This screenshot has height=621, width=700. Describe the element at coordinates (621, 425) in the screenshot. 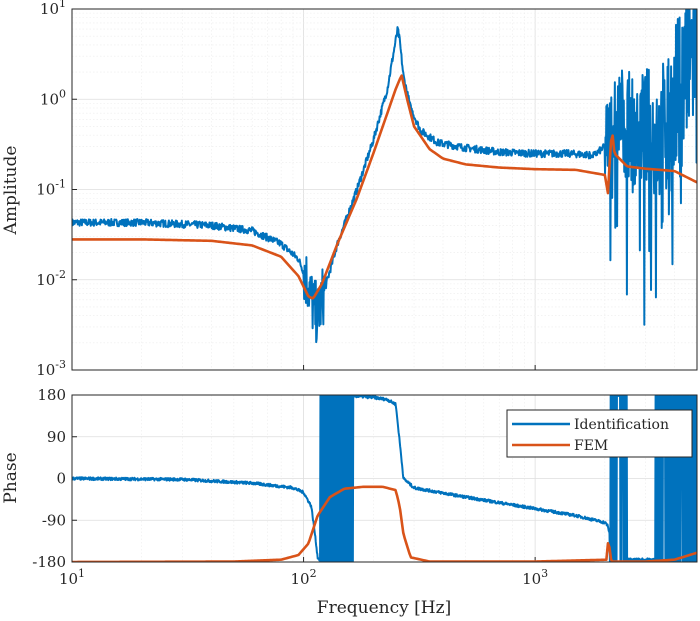

I see `legend-label-identification: Identification` at that location.